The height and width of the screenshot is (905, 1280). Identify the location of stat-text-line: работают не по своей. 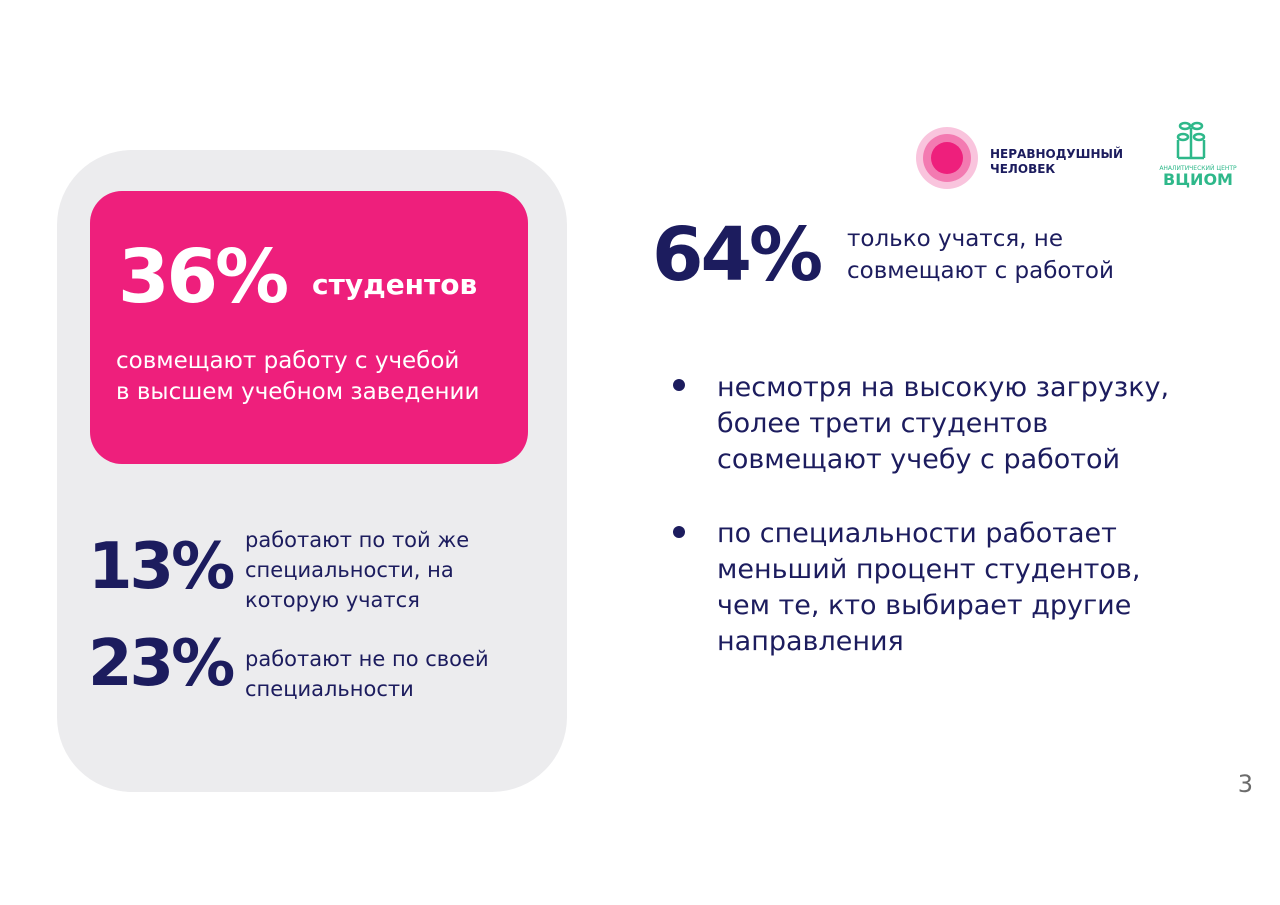
(367, 659).